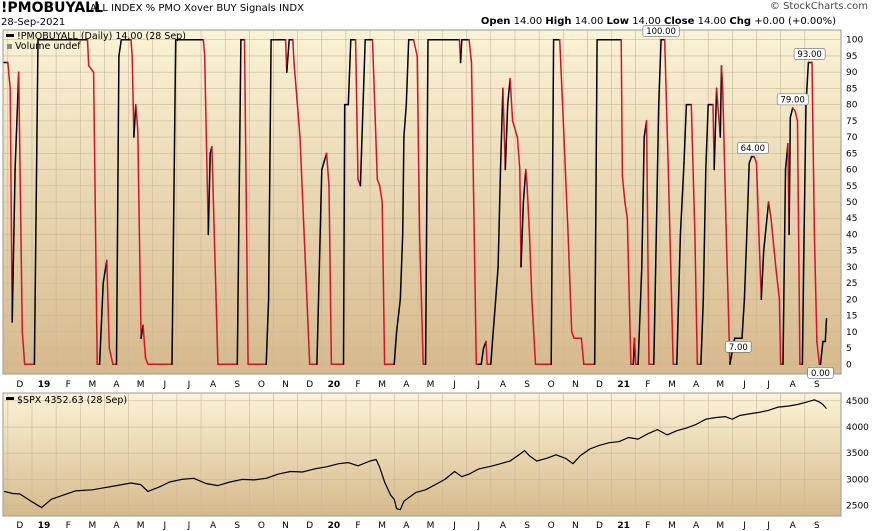  What do you see at coordinates (237, 385) in the screenshot?
I see `pmo-x-label-9: S` at bounding box center [237, 385].